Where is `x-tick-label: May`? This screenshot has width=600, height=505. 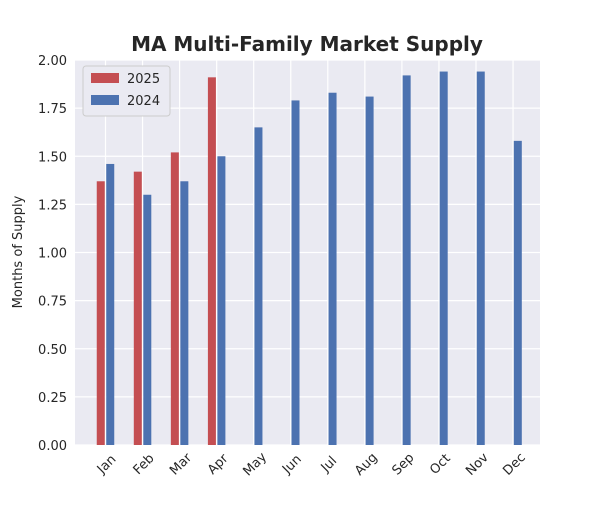 x-tick-label: May is located at coordinates (255, 465).